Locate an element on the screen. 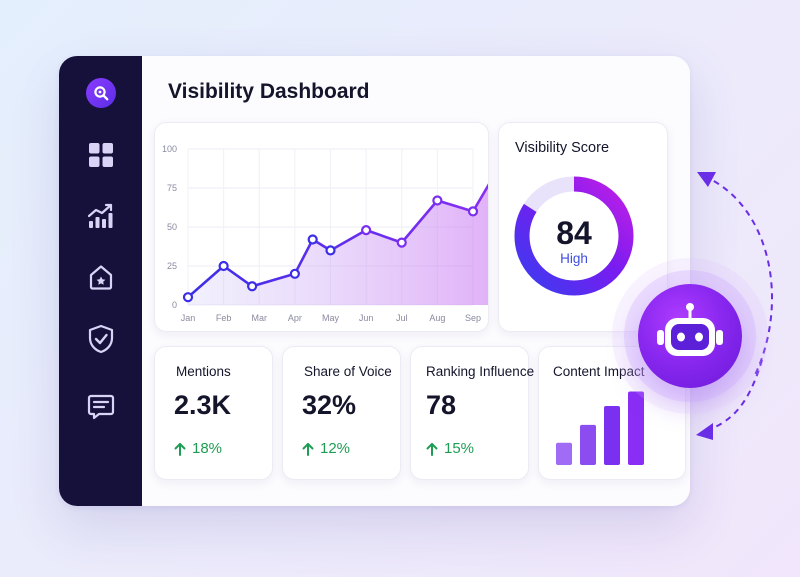  series-area is located at coordinates (345, 234).